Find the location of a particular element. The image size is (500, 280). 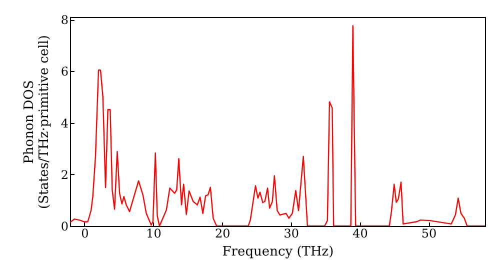

y-tick-label: 4 is located at coordinates (64, 123).